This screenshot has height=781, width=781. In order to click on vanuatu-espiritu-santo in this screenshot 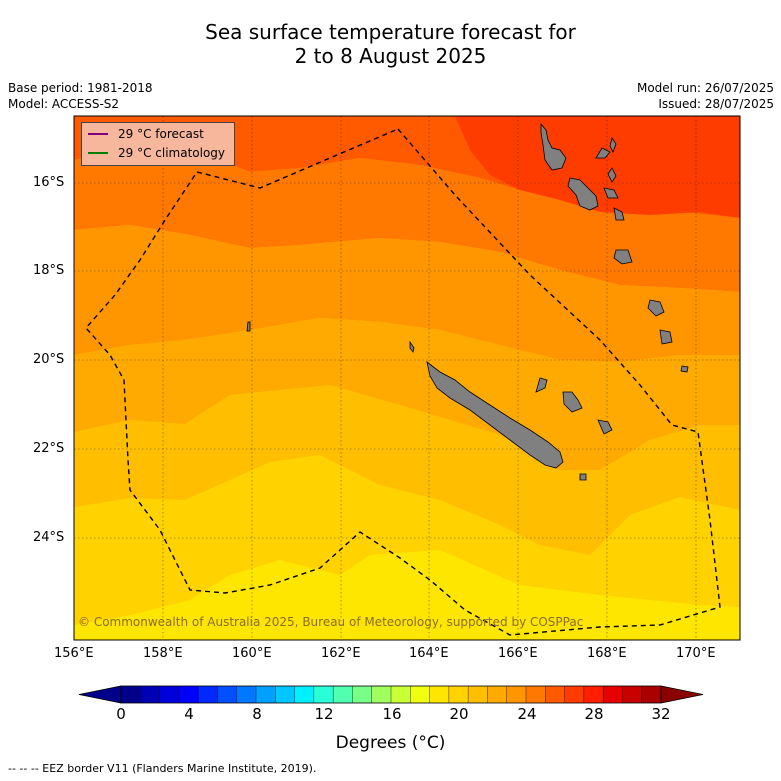, I will do `click(553, 146)`.